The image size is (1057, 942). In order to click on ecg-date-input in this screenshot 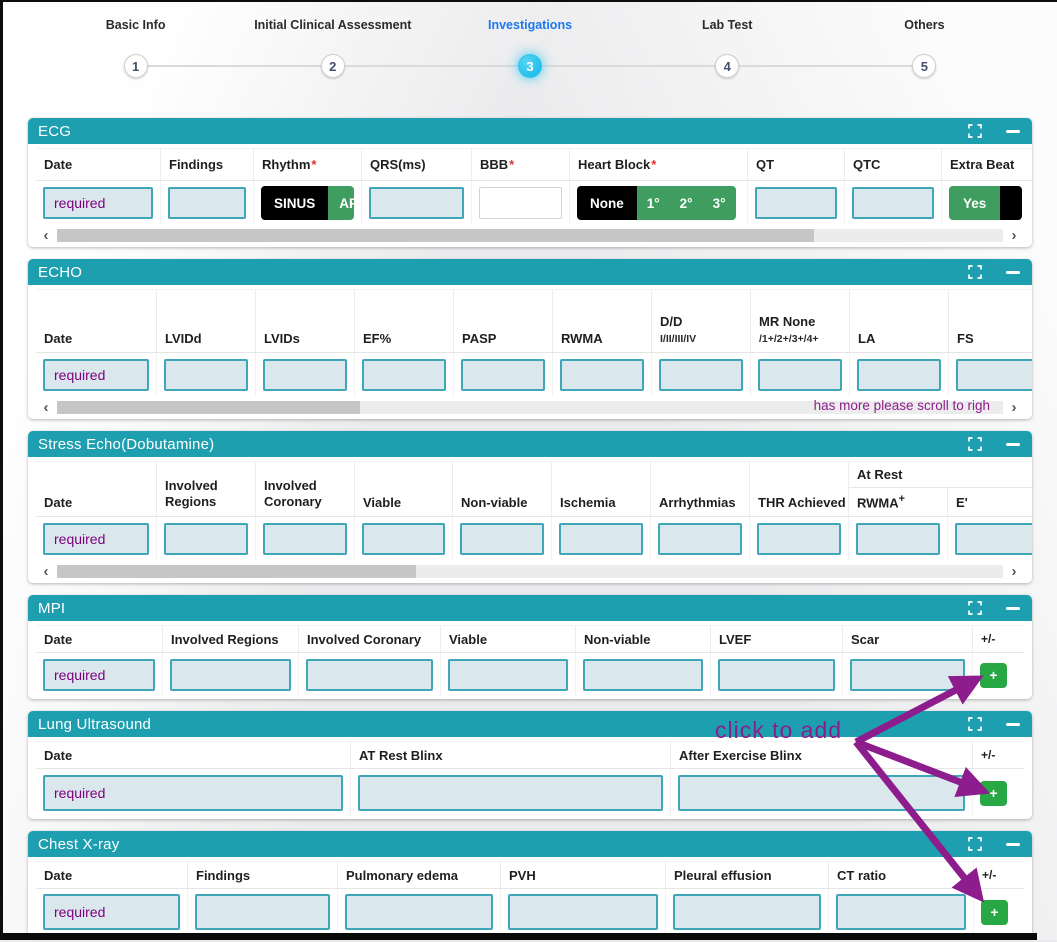, I will do `click(98, 203)`.